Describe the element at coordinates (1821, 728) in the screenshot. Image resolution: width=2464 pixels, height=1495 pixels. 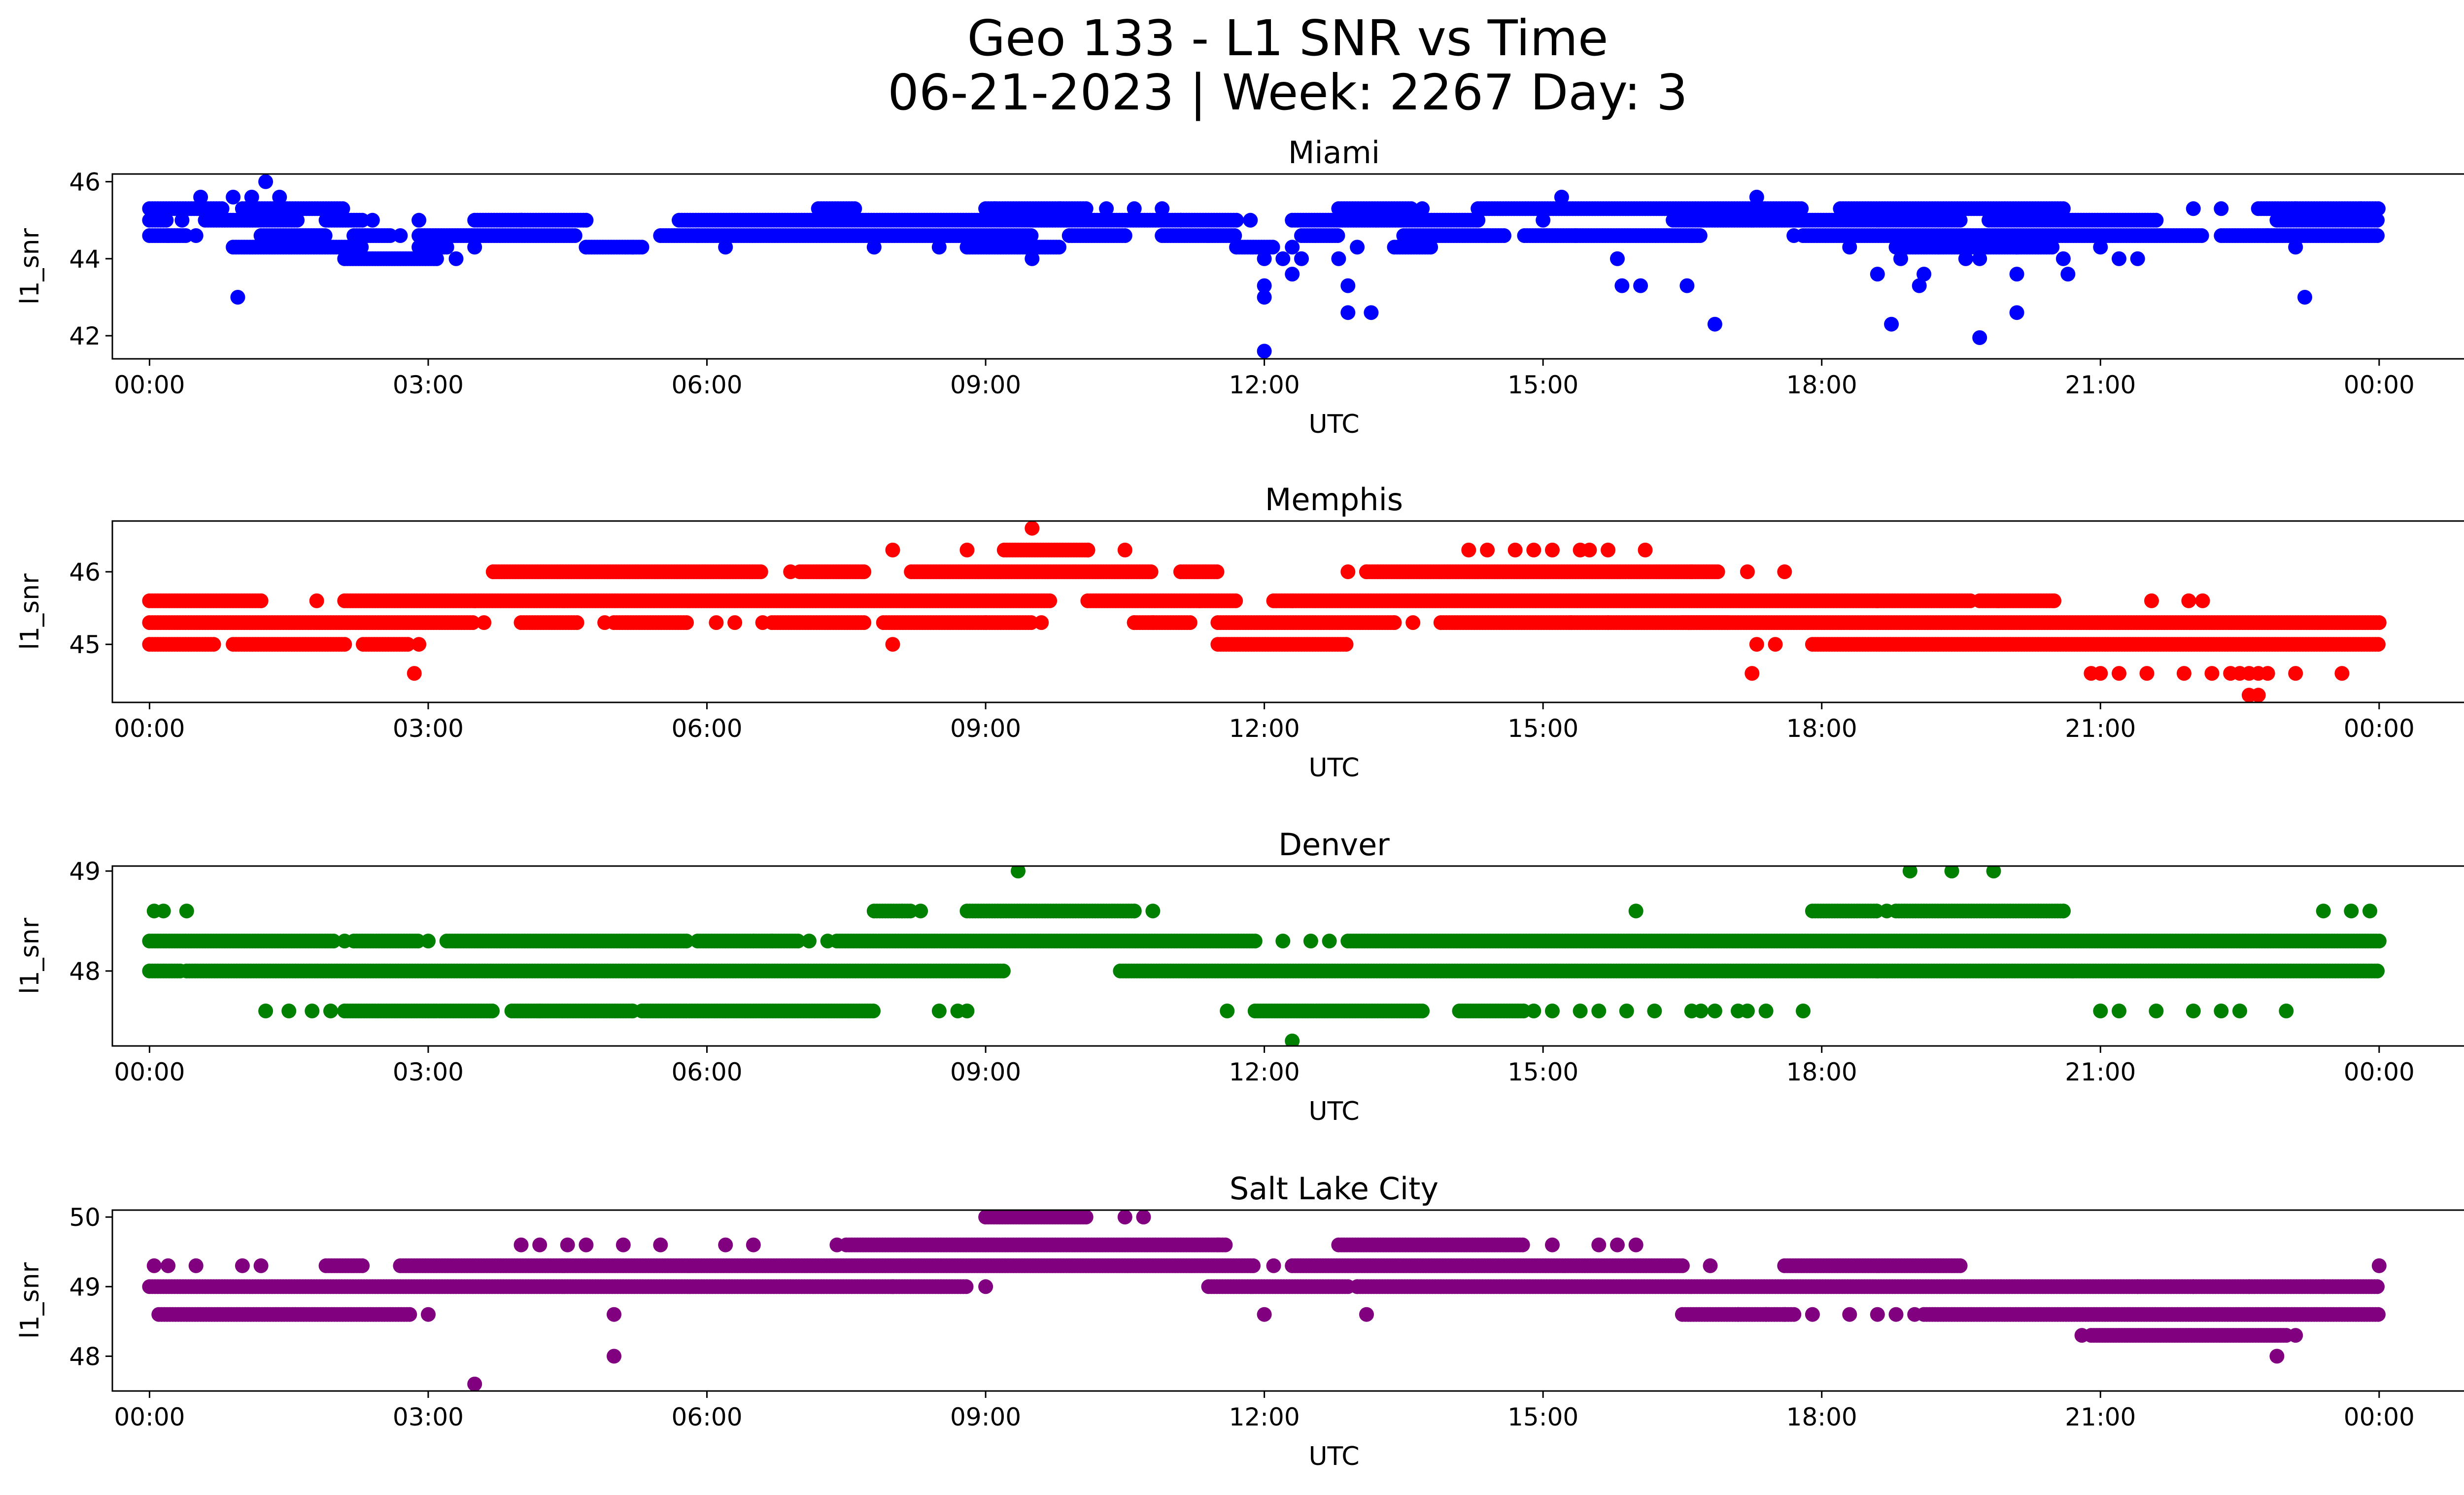
I see `x-tick-label: 18:00` at that location.